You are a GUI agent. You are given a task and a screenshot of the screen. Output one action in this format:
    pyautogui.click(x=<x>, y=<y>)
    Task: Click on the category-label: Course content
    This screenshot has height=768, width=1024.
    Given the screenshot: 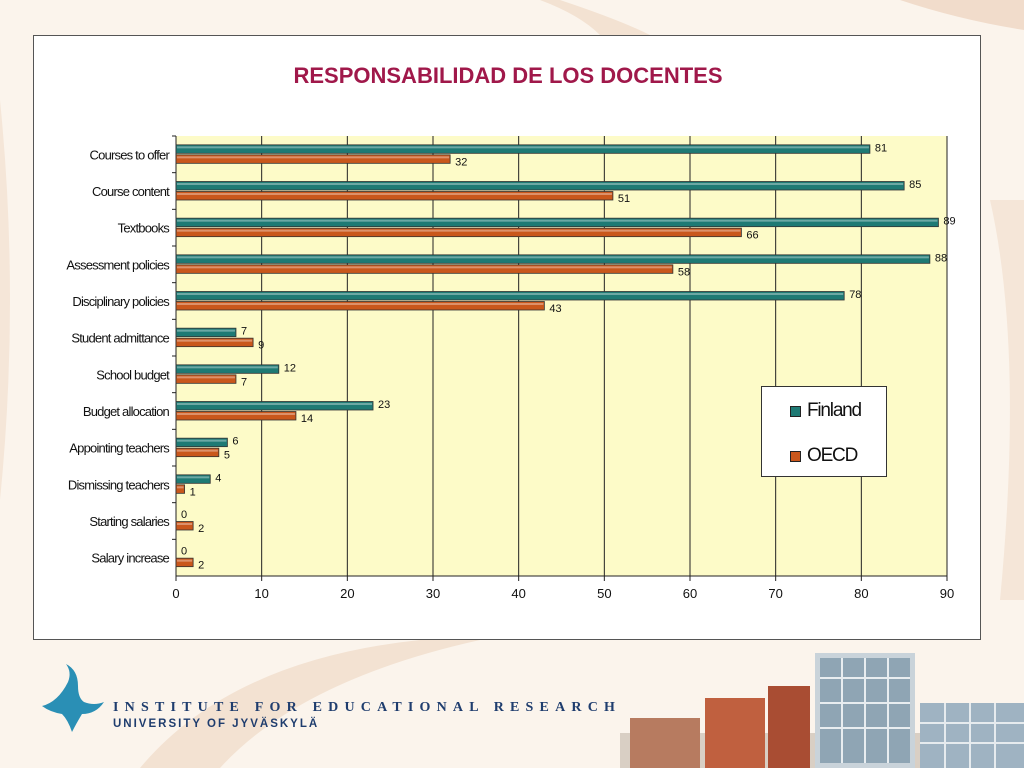 What is the action you would take?
    pyautogui.click(x=131, y=191)
    